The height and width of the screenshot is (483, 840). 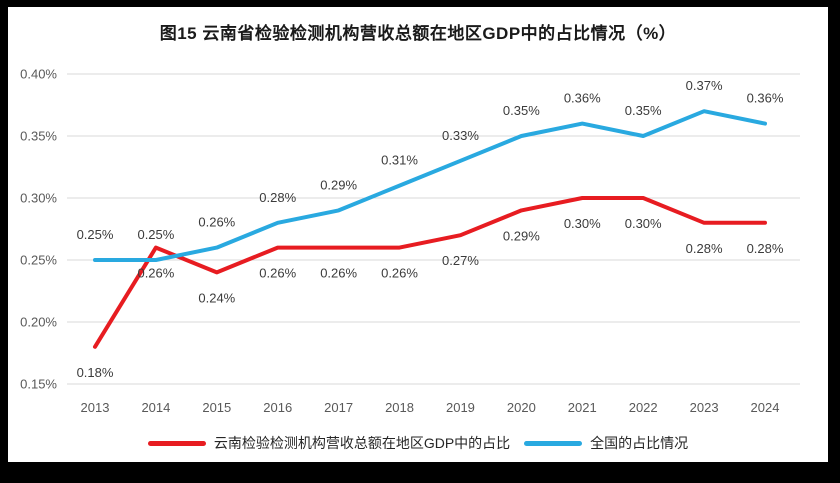 What do you see at coordinates (362, 443) in the screenshot?
I see `legend-label-yunnan: 云南检验检测机构营收总额在地区GDP中的占比` at bounding box center [362, 443].